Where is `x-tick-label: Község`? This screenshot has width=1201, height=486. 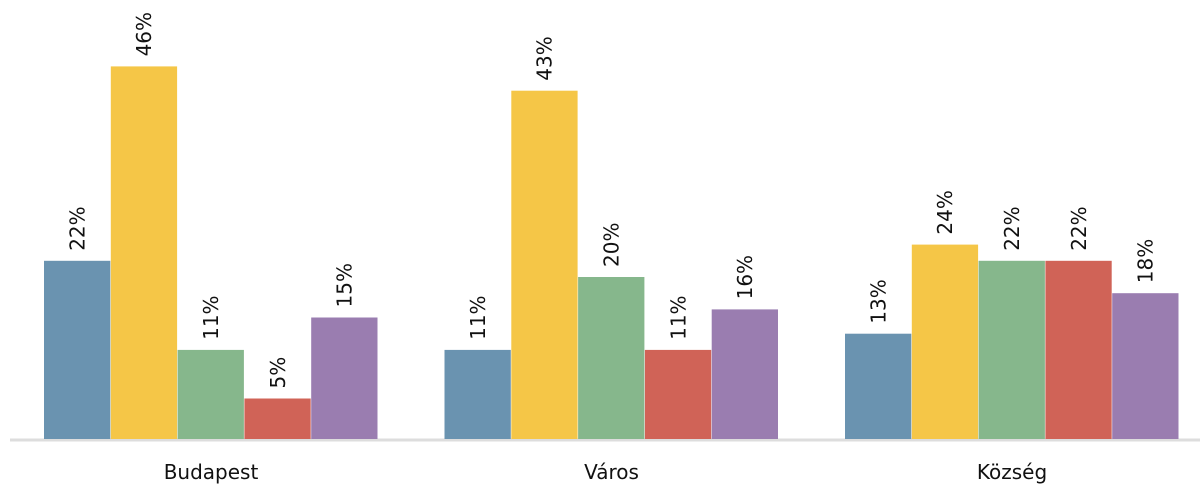 x-tick-label: Község is located at coordinates (1012, 472).